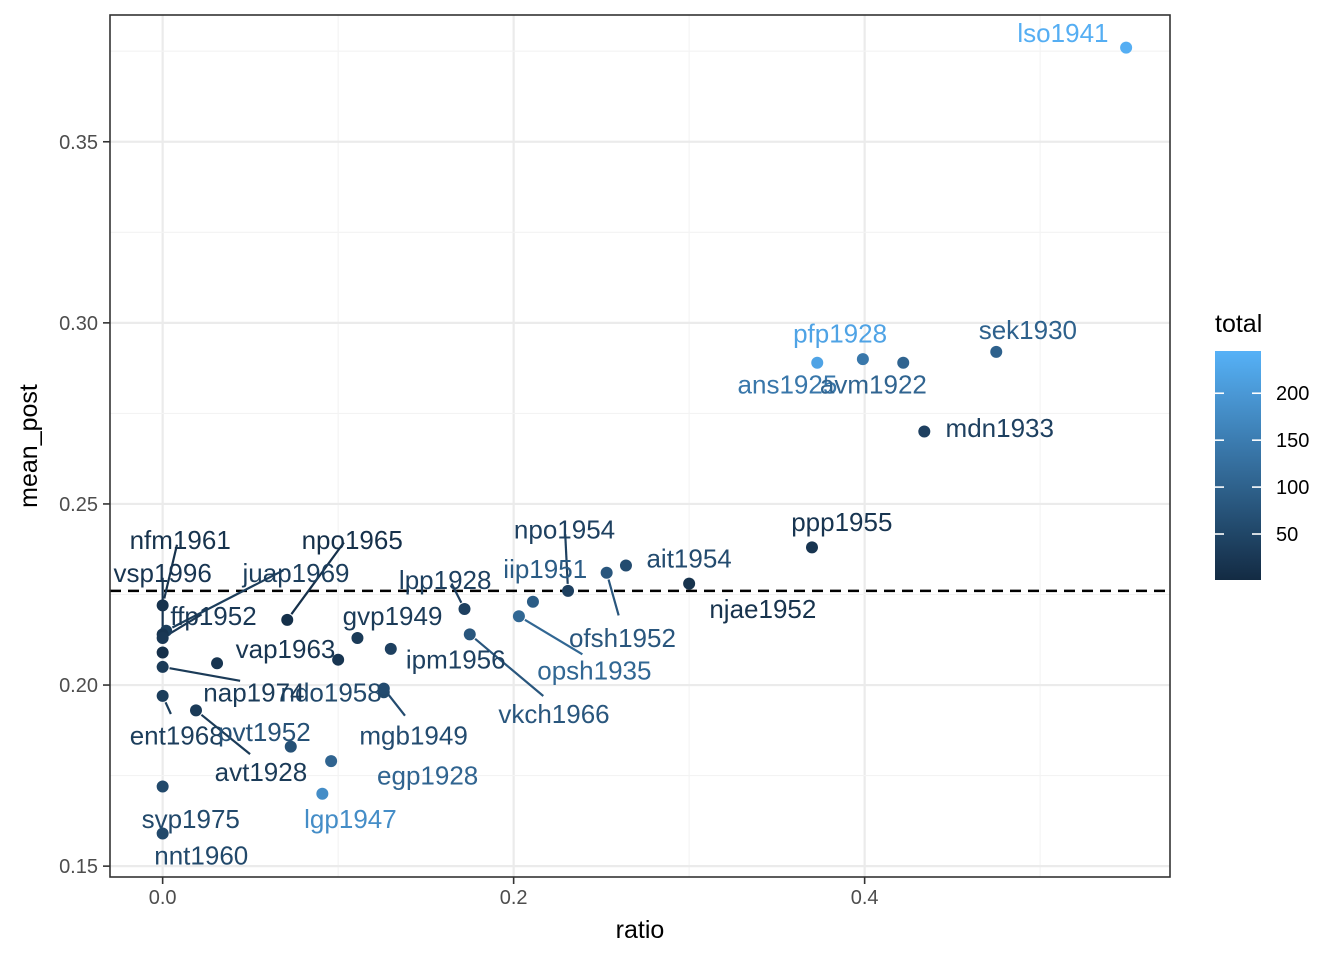 This screenshot has height=960, width=1344. Describe the element at coordinates (594, 671) in the screenshot. I see `point-label-opsh1935: opsh1935` at that location.